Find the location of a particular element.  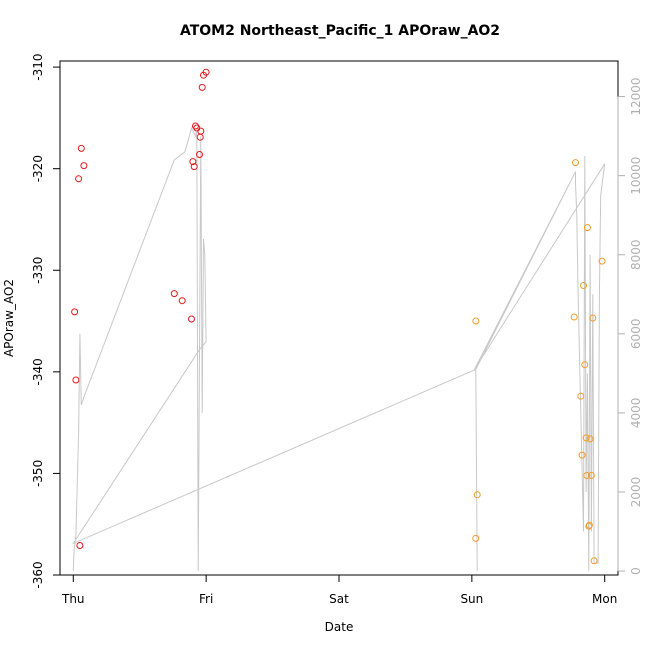

y-axis-left: -360 -350 -340 -330 -320 -310 is located at coordinates (46, 321).